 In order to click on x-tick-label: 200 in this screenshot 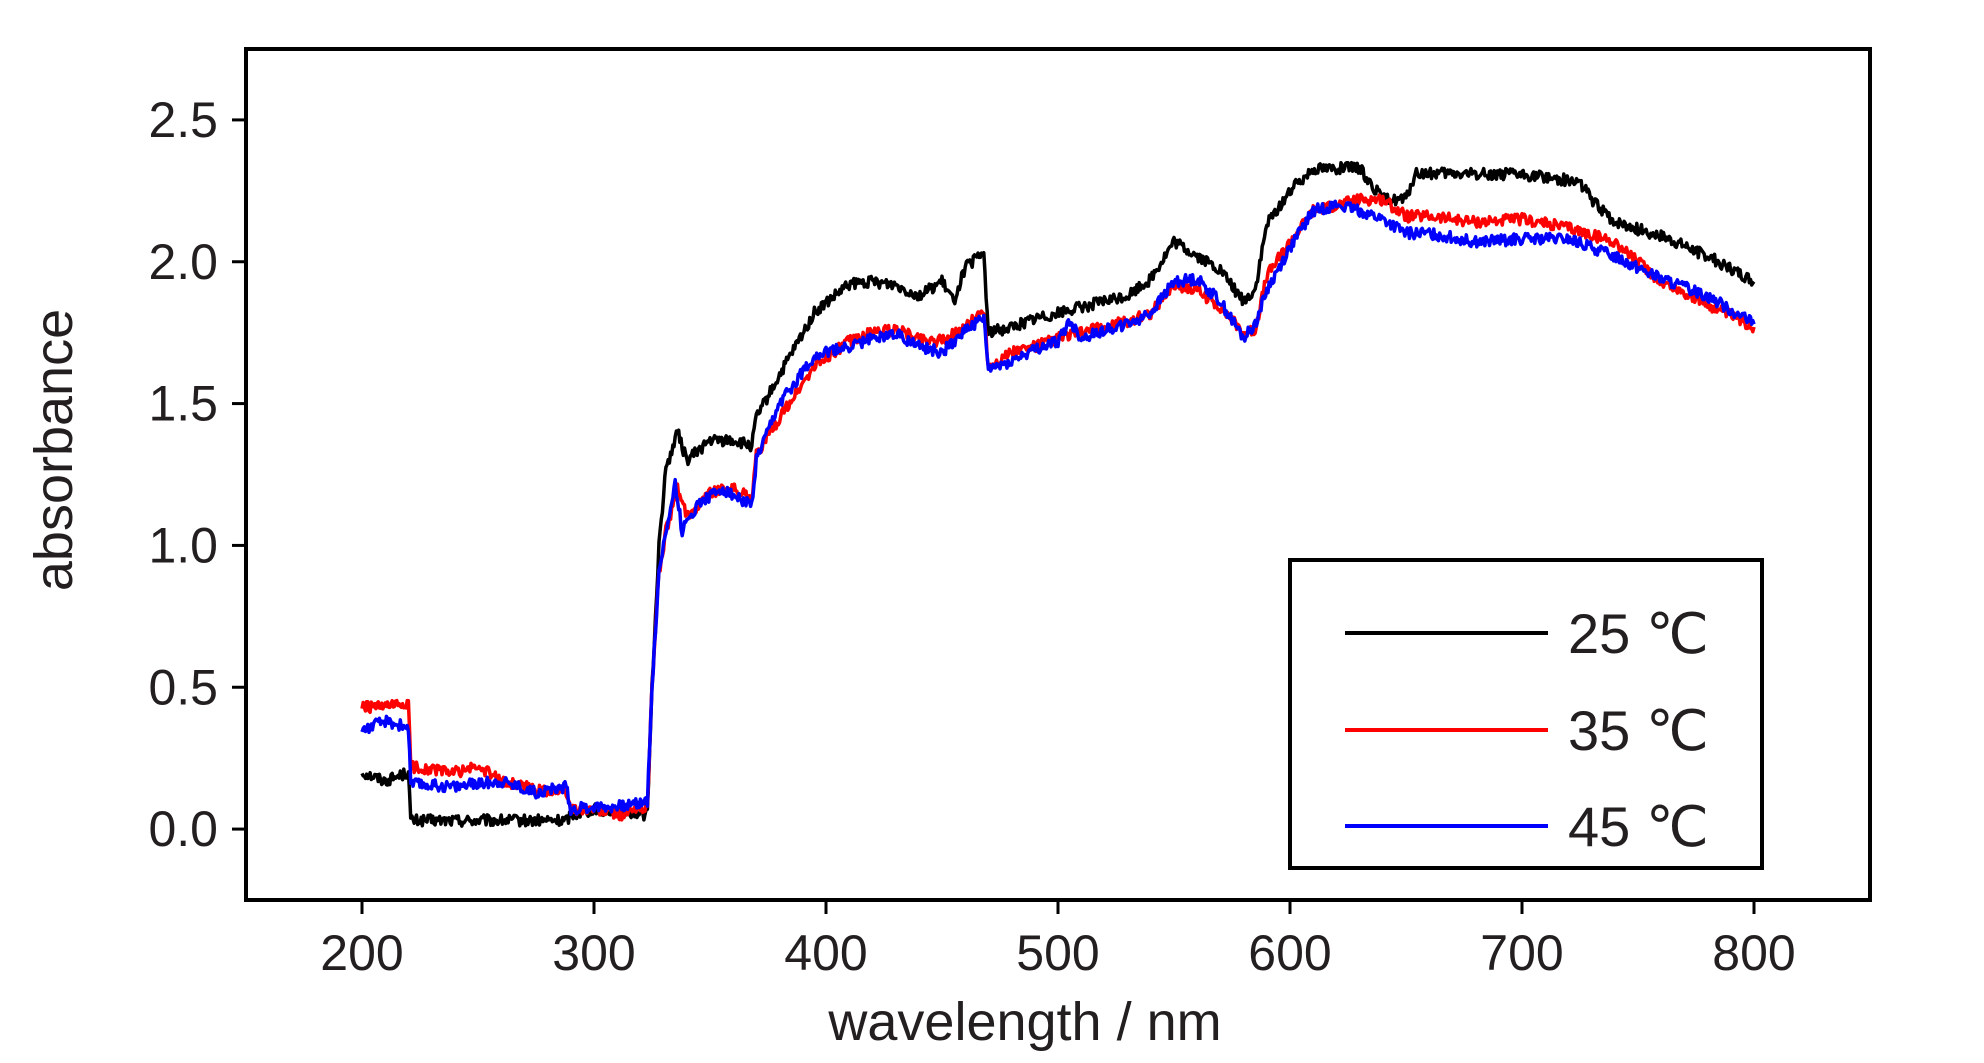, I will do `click(361, 953)`.